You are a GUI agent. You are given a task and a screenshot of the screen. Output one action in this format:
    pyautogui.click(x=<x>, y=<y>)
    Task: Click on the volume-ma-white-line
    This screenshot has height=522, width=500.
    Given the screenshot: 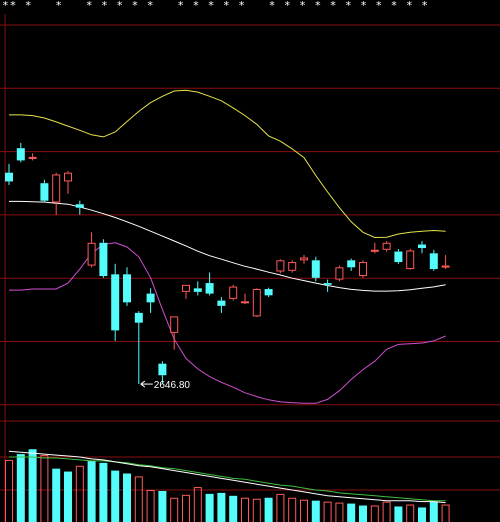 What is the action you would take?
    pyautogui.click(x=227, y=477)
    